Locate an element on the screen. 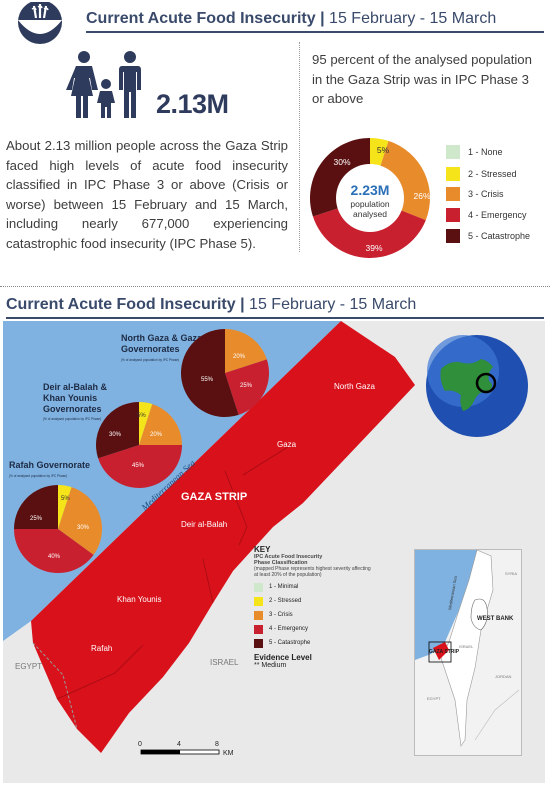 Image resolution: width=550 pixels, height=785 pixels. pie3-seg-crisis is located at coordinates (80, 521).